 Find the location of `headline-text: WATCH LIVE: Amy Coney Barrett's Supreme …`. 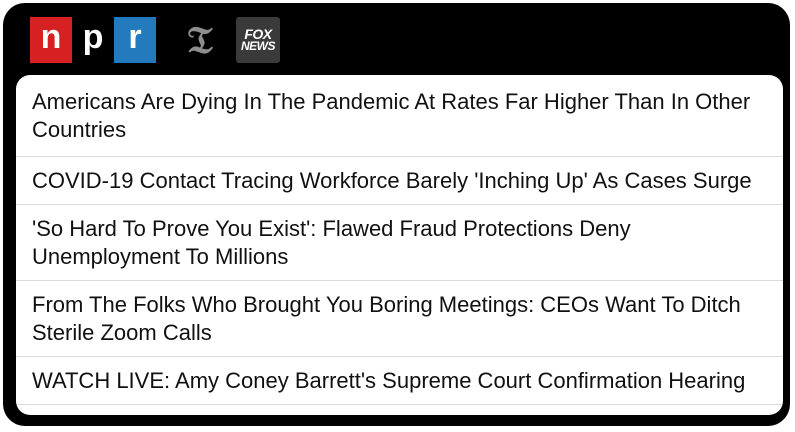

headline-text: WATCH LIVE: Amy Coney Barrett's Supreme … is located at coordinates (389, 380).